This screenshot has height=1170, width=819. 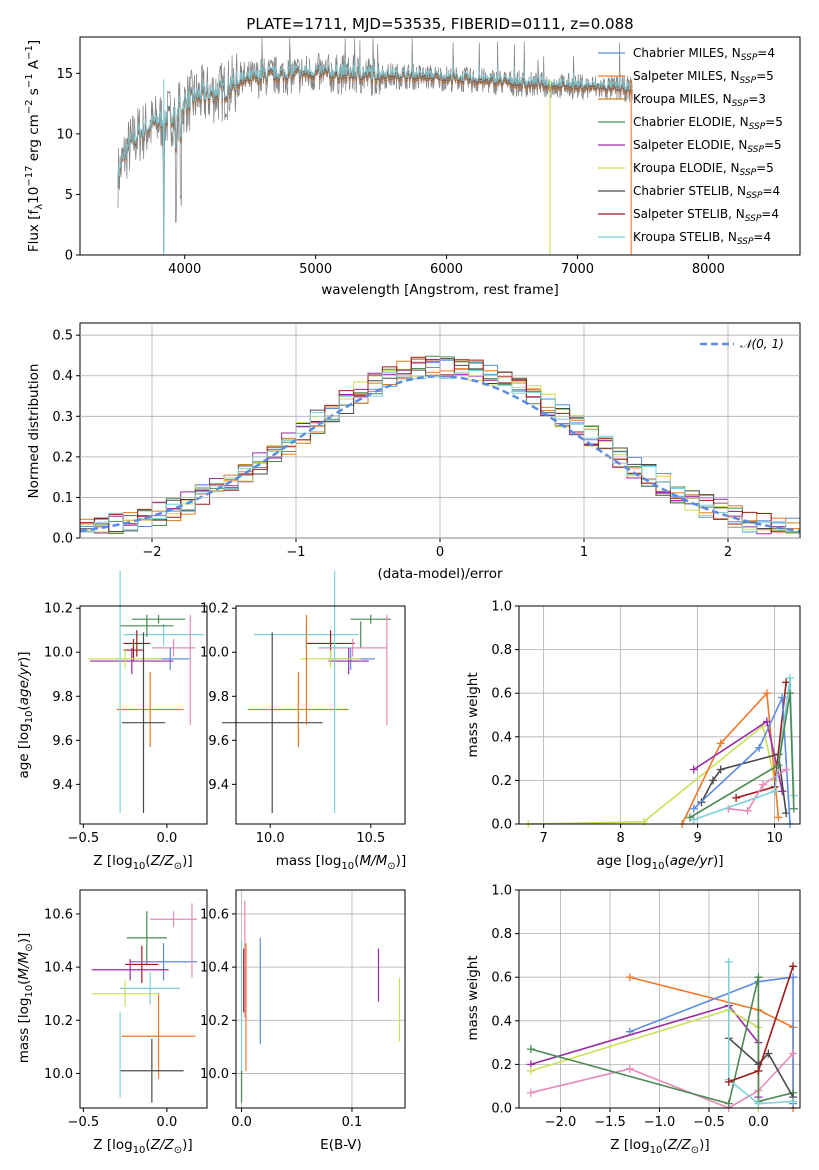 What do you see at coordinates (370, 838) in the screenshot?
I see `x-tick-label: 10.5` at bounding box center [370, 838].